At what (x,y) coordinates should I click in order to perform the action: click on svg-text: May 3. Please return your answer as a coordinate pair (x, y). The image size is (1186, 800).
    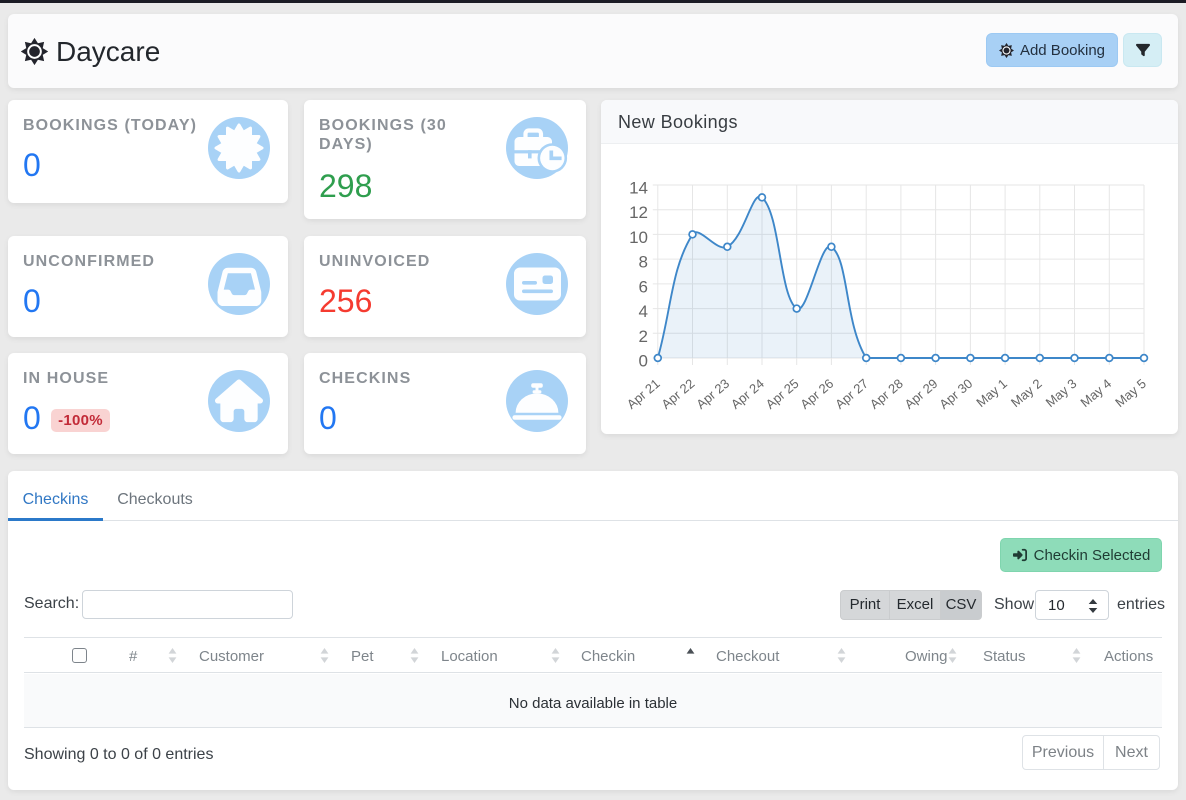
    Looking at the image, I should click on (1061, 393).